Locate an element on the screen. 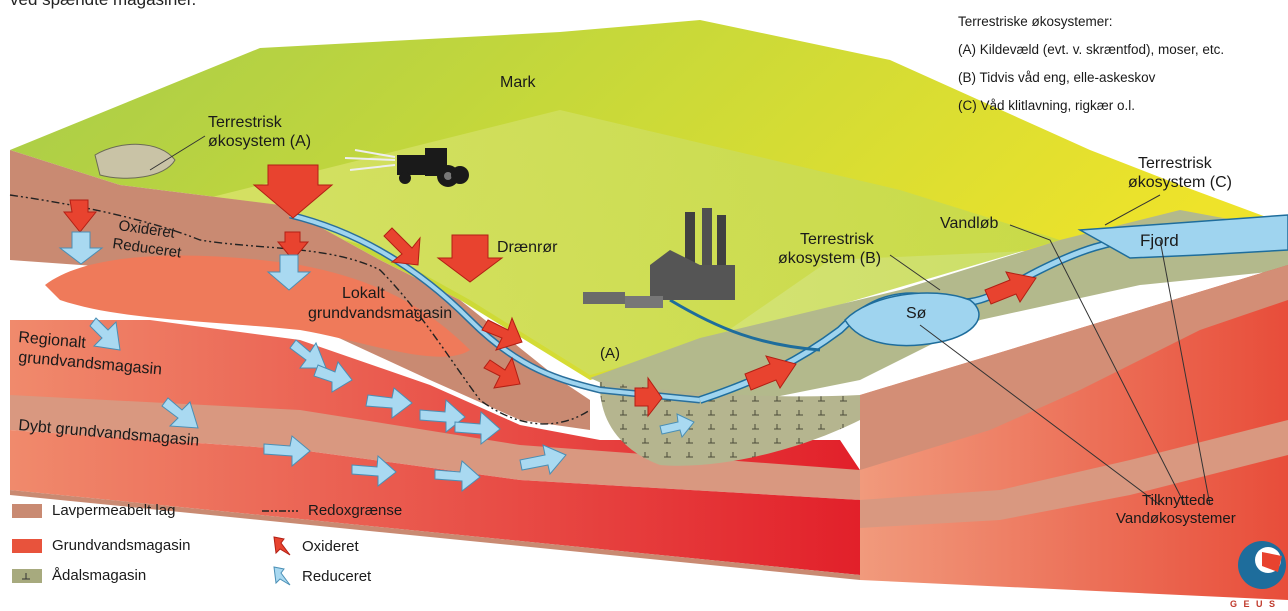 This screenshot has width=1288, height=611. factory-drain-line is located at coordinates (745, 325).